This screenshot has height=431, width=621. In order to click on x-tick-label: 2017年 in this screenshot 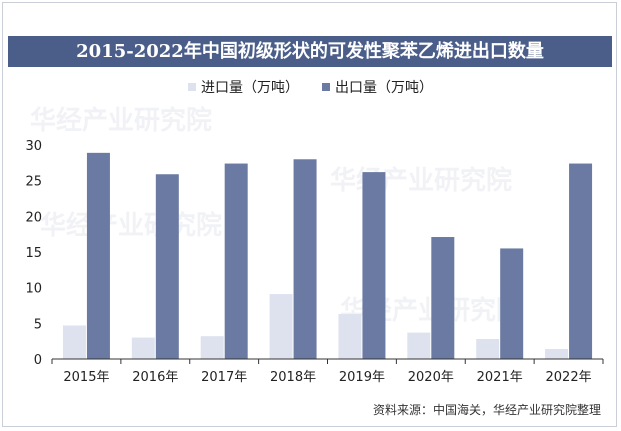, I will do `click(224, 377)`.